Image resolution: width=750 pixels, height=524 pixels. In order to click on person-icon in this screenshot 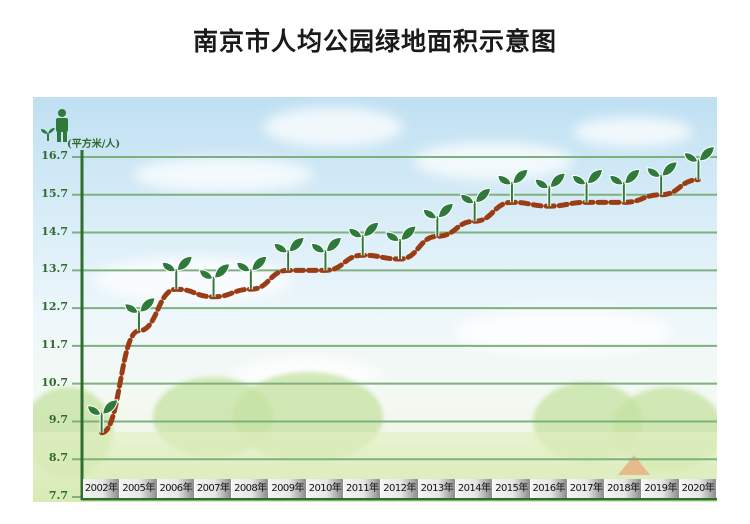, I will do `click(58, 128)`.